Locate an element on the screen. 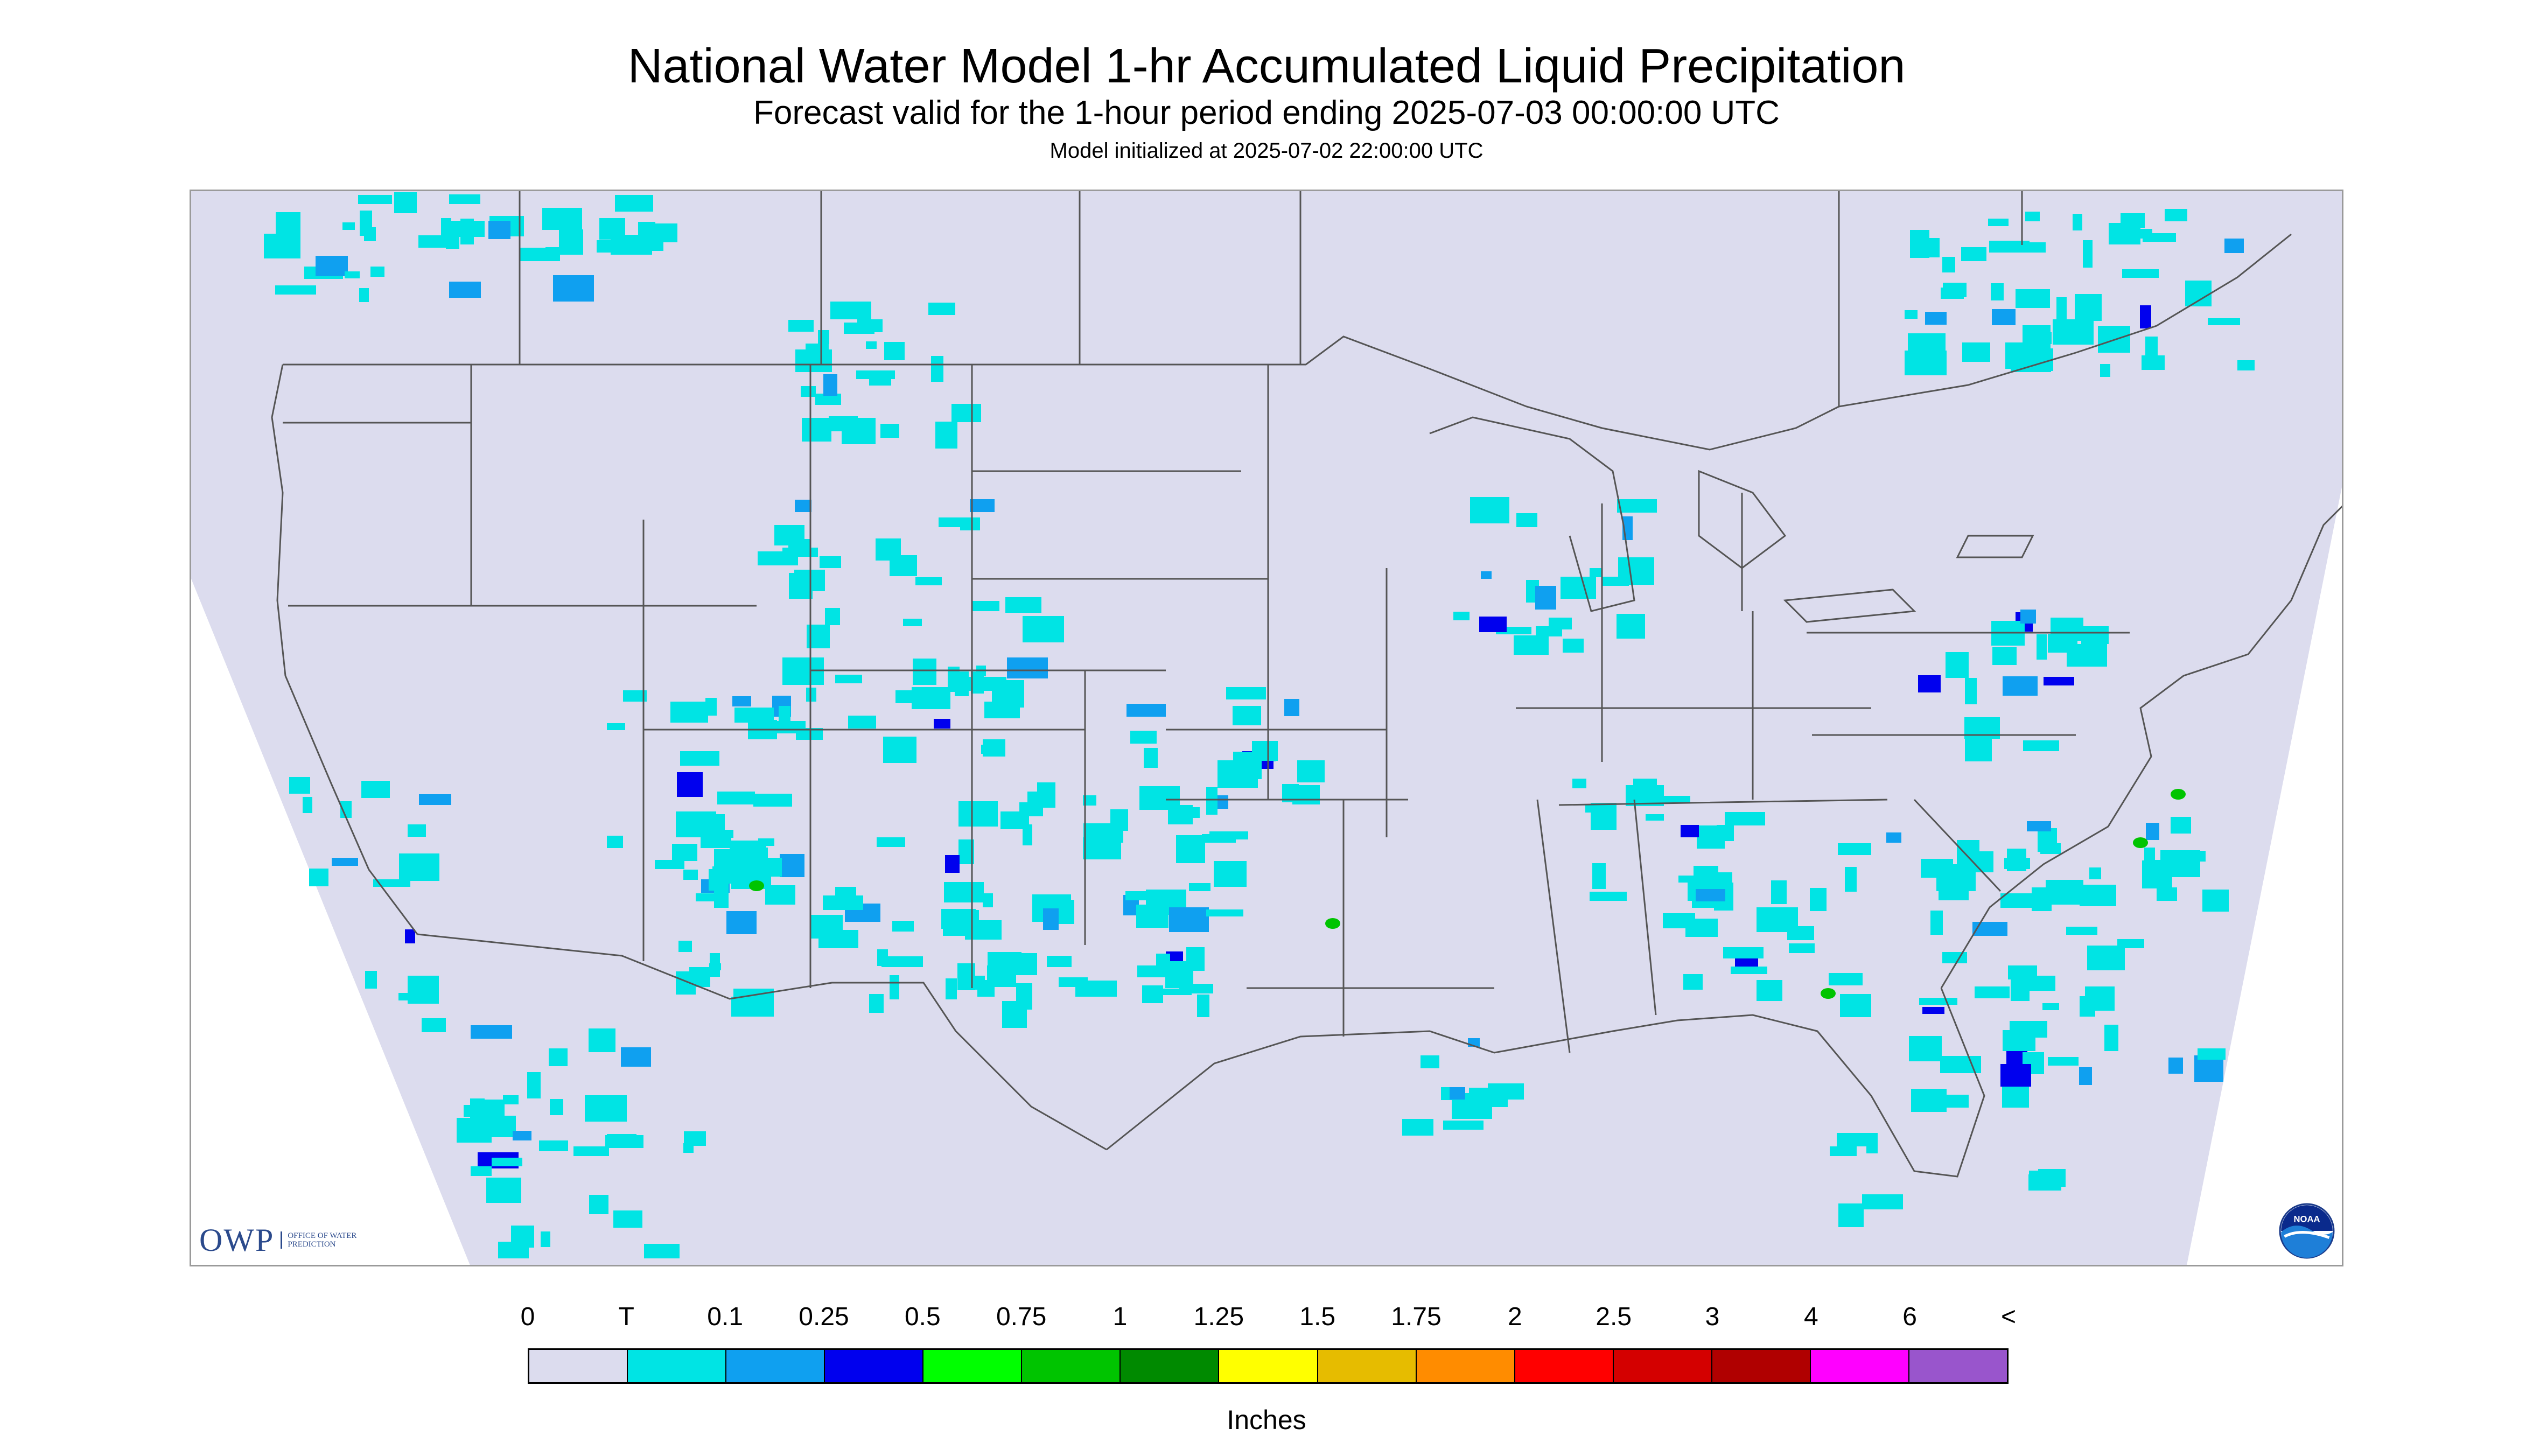 The image size is (2533, 1456). legend-label-6: 1 is located at coordinates (1120, 1317).